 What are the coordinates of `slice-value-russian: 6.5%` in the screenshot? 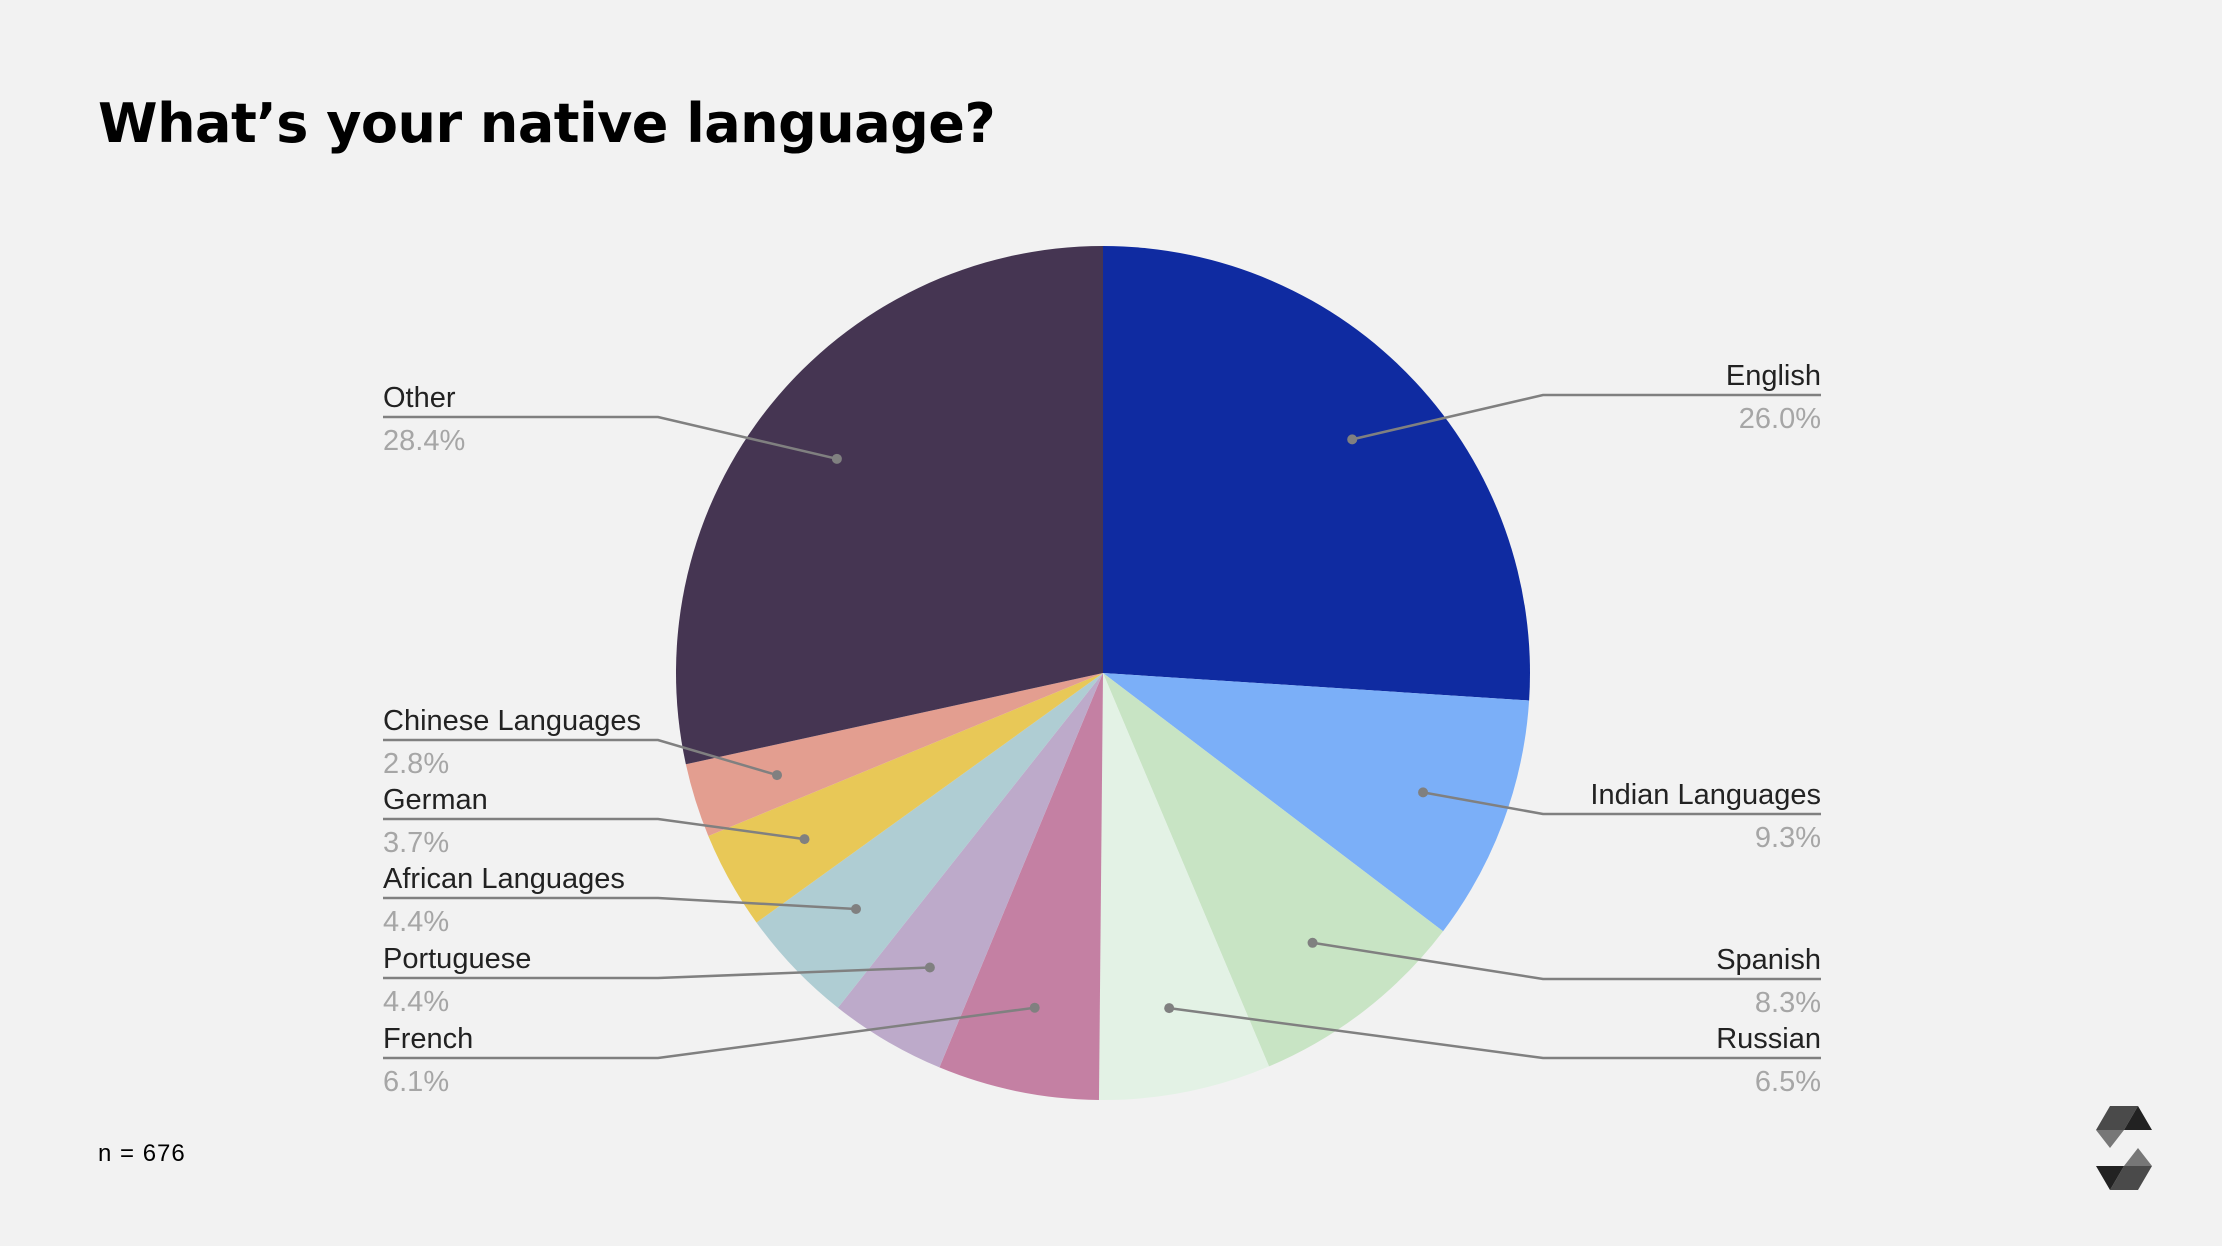 It's located at (1788, 1082).